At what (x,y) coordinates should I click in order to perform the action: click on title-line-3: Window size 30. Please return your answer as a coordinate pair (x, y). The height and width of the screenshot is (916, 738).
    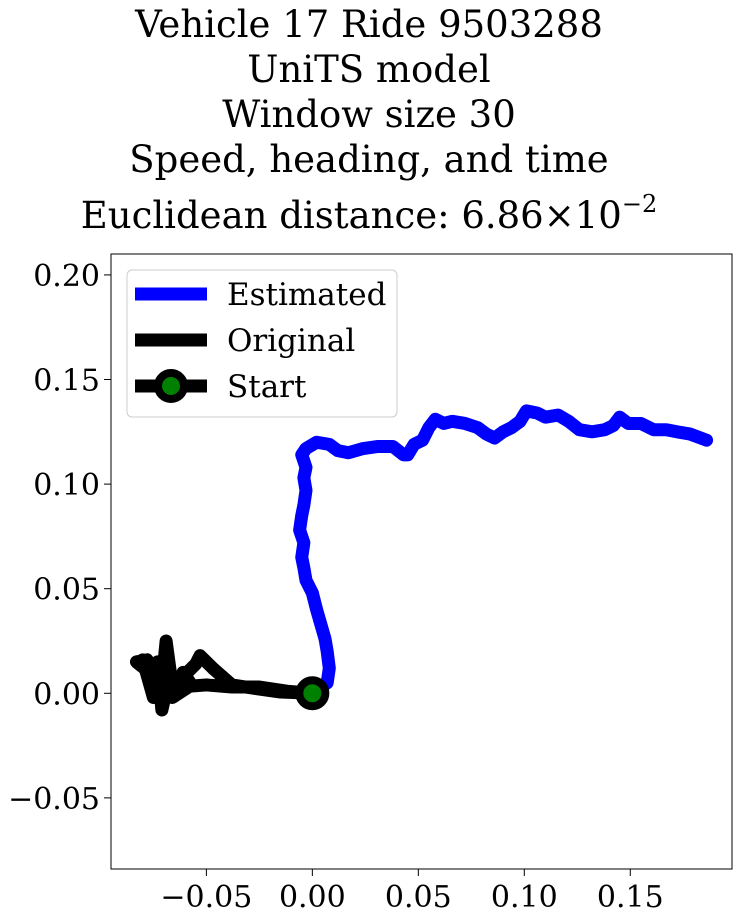
    Looking at the image, I should click on (369, 114).